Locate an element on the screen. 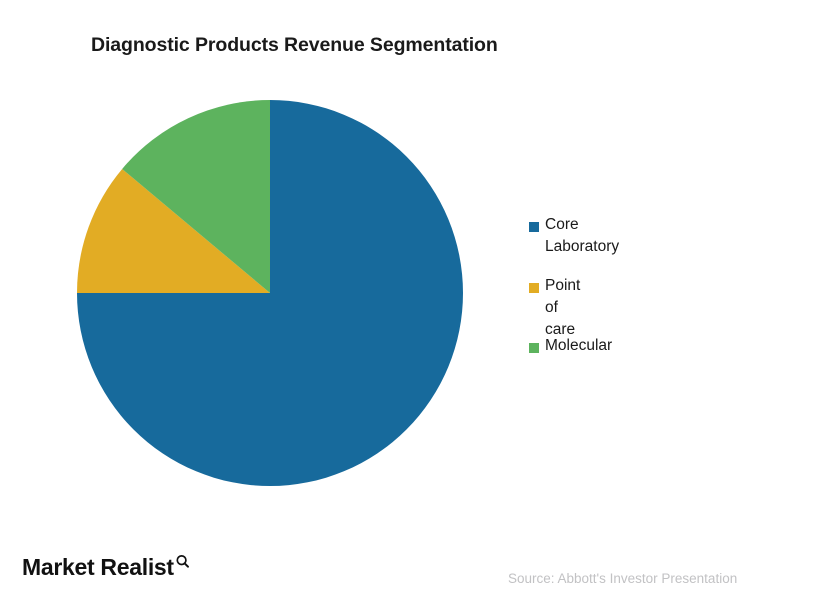 The height and width of the screenshot is (605, 840). pie-slice-molecular is located at coordinates (196, 196).